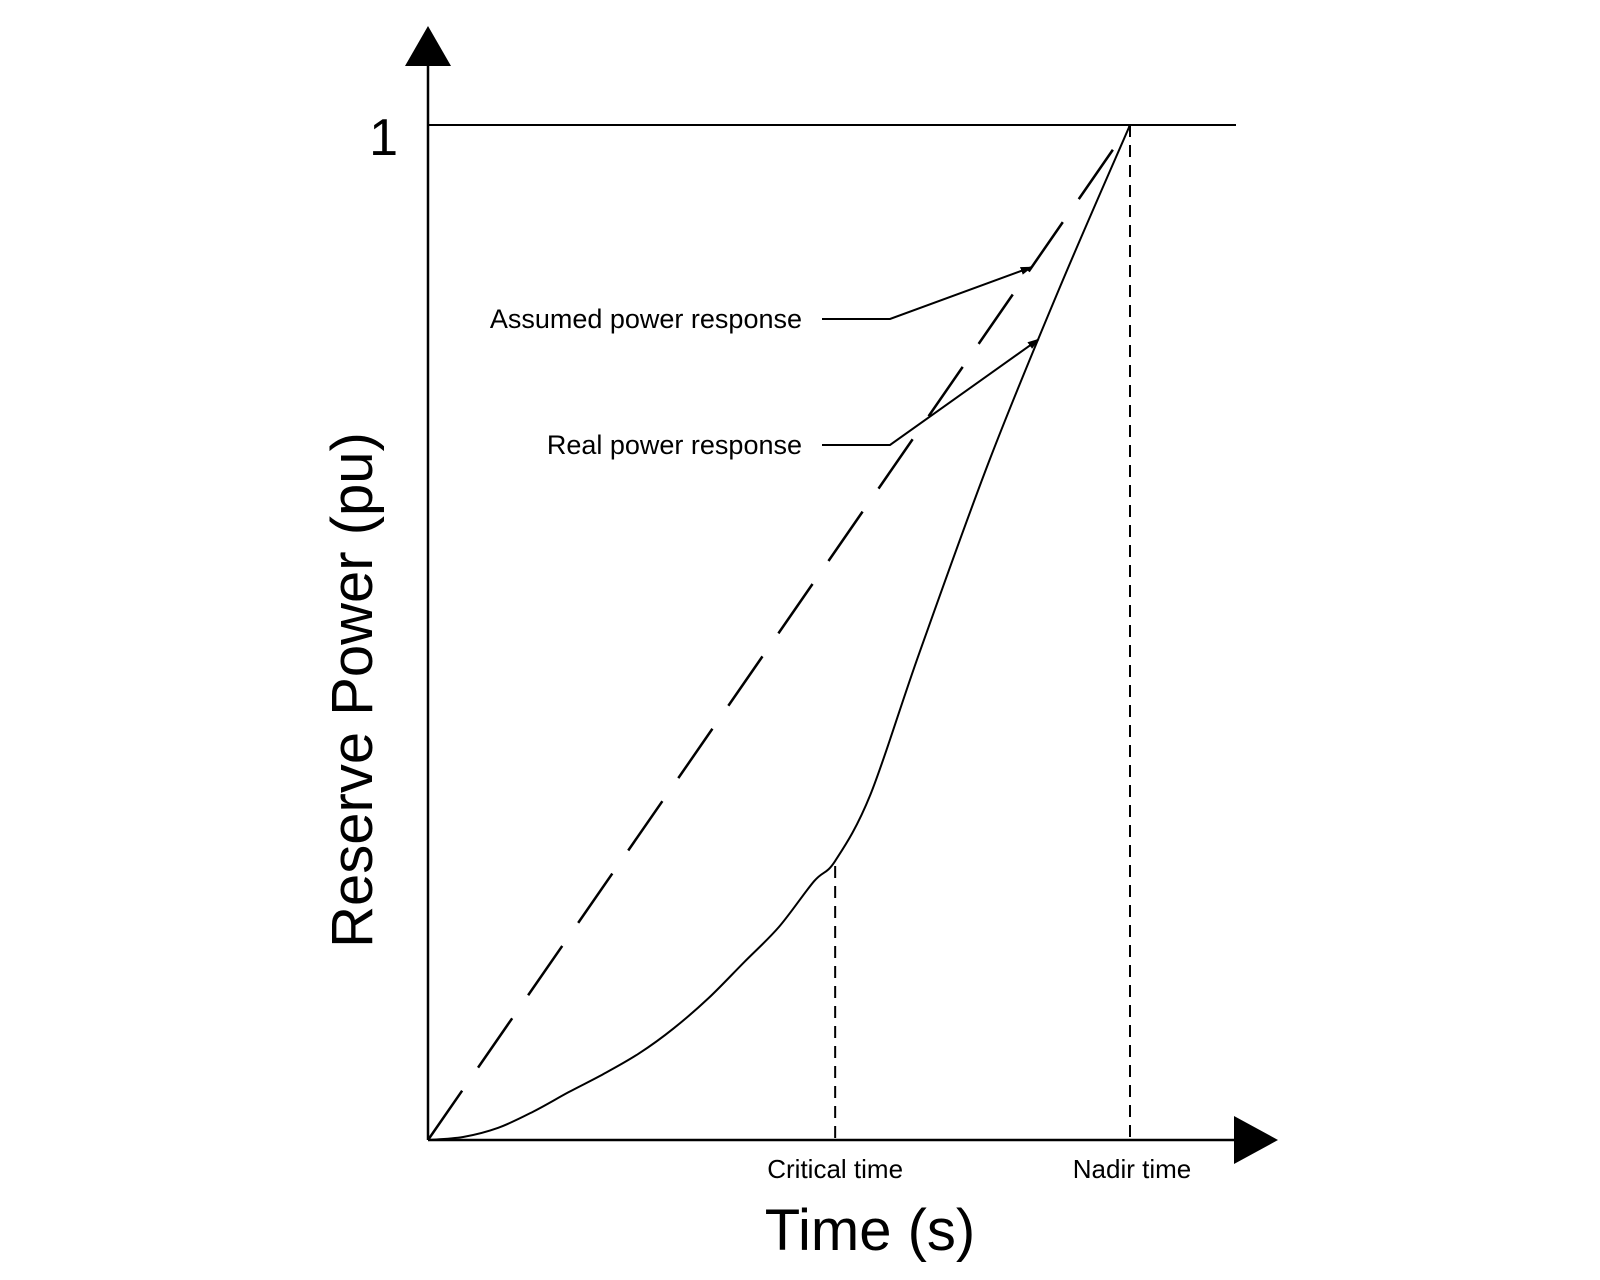 This screenshot has height=1280, width=1600. What do you see at coordinates (927, 293) in the screenshot?
I see `annotation-leader-assumed` at bounding box center [927, 293].